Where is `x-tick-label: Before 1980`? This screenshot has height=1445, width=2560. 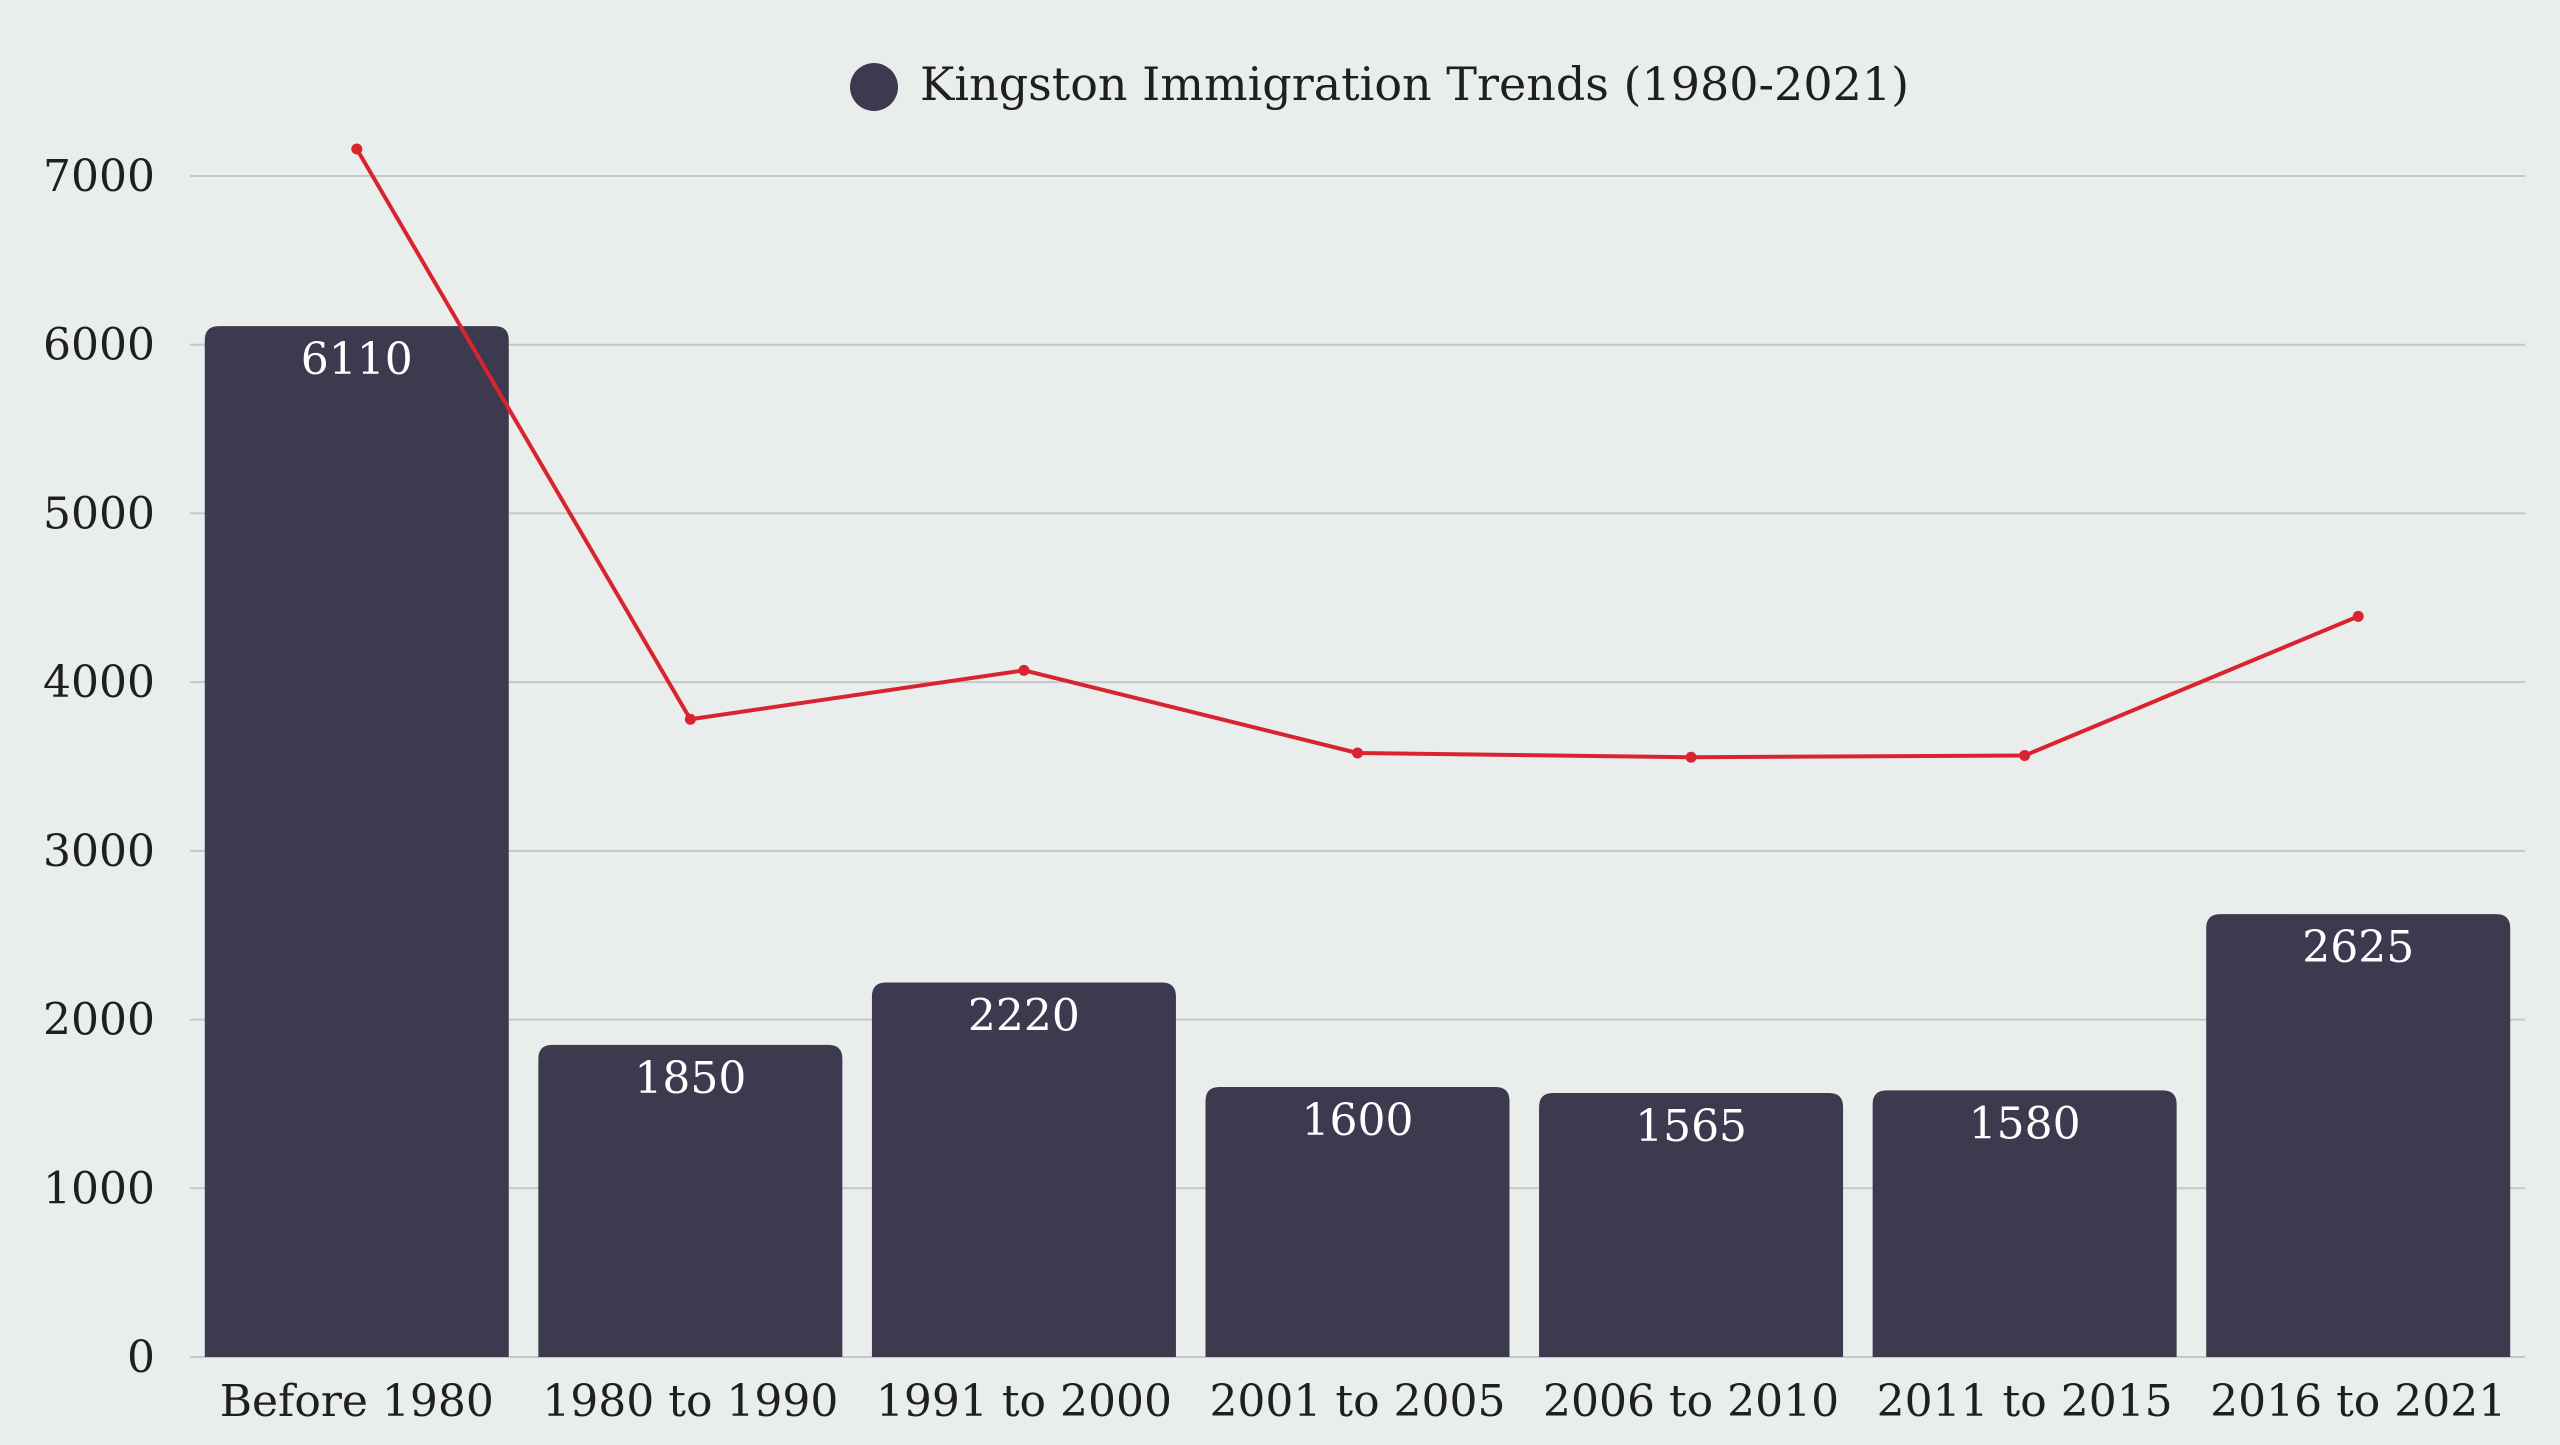
x-tick-label: Before 1980 is located at coordinates (357, 1401).